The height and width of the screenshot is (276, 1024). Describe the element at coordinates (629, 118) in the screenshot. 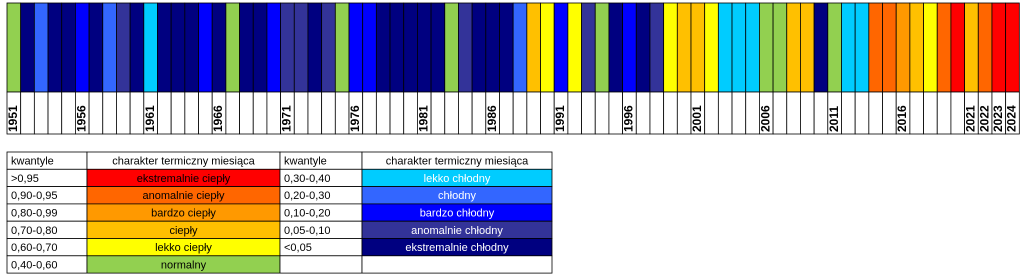

I see `year-label: 1996` at that location.